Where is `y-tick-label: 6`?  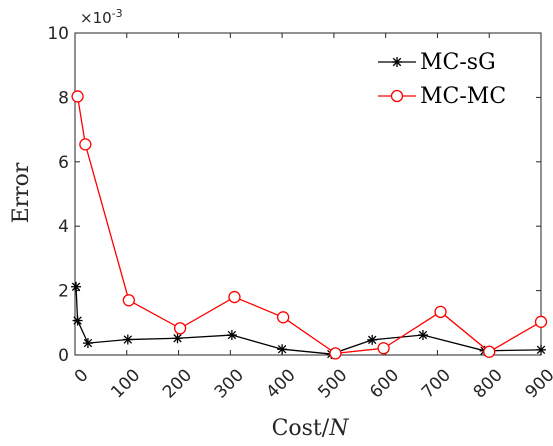
y-tick-label: 6 is located at coordinates (63, 163).